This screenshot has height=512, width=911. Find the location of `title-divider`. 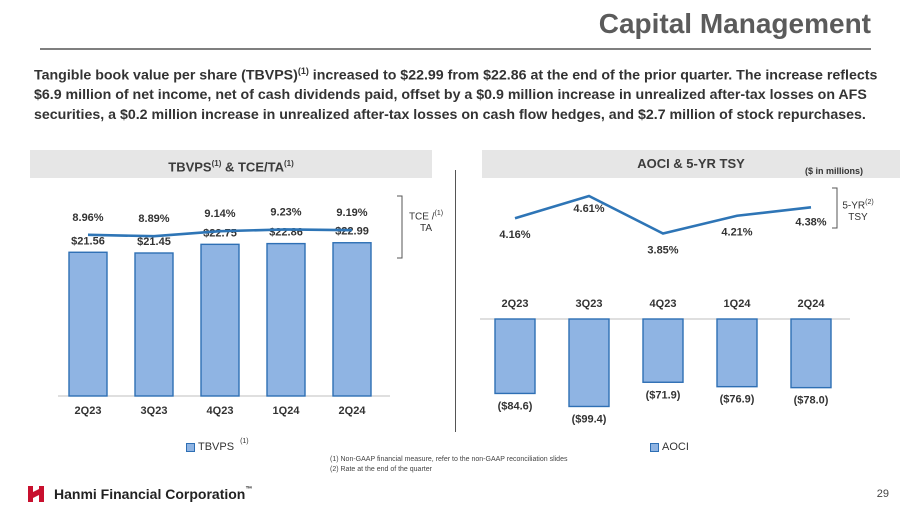

title-divider is located at coordinates (455, 49).